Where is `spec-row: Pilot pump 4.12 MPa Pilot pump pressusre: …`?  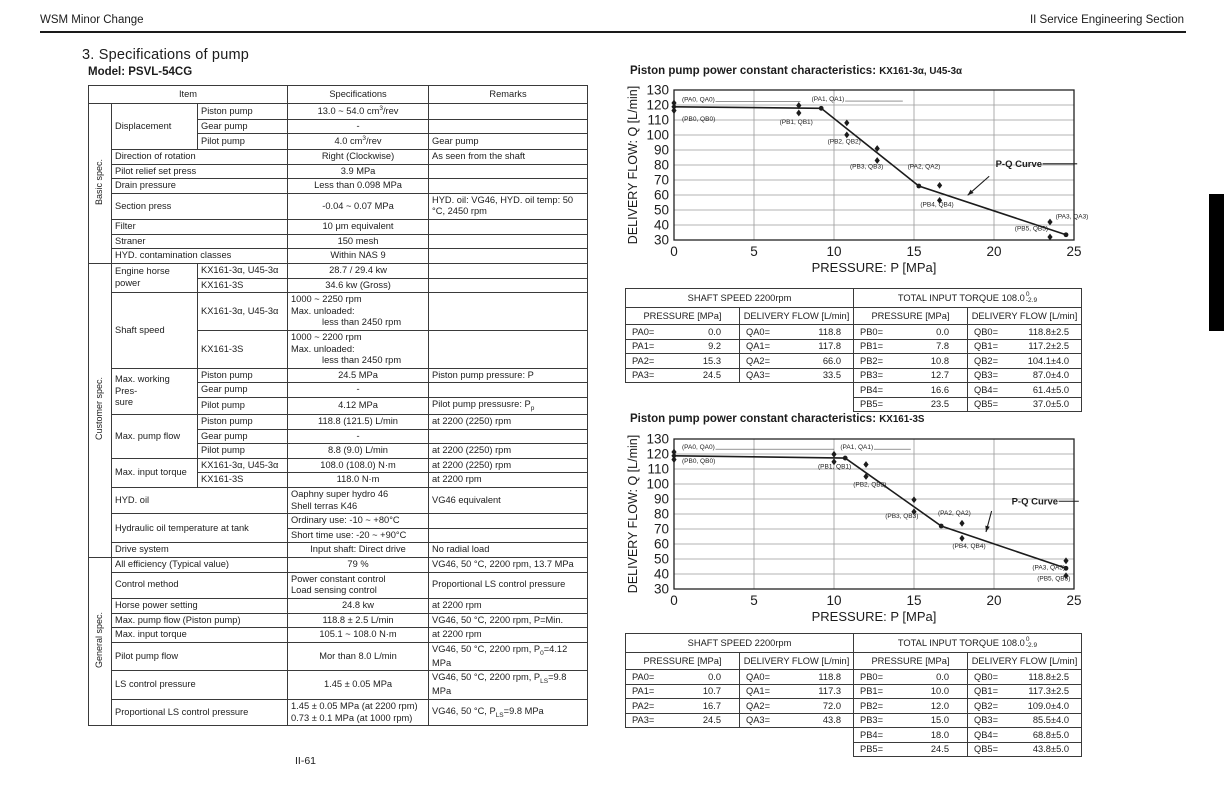 spec-row: Pilot pump 4.12 MPa Pilot pump pressusre: … is located at coordinates (339, 405).